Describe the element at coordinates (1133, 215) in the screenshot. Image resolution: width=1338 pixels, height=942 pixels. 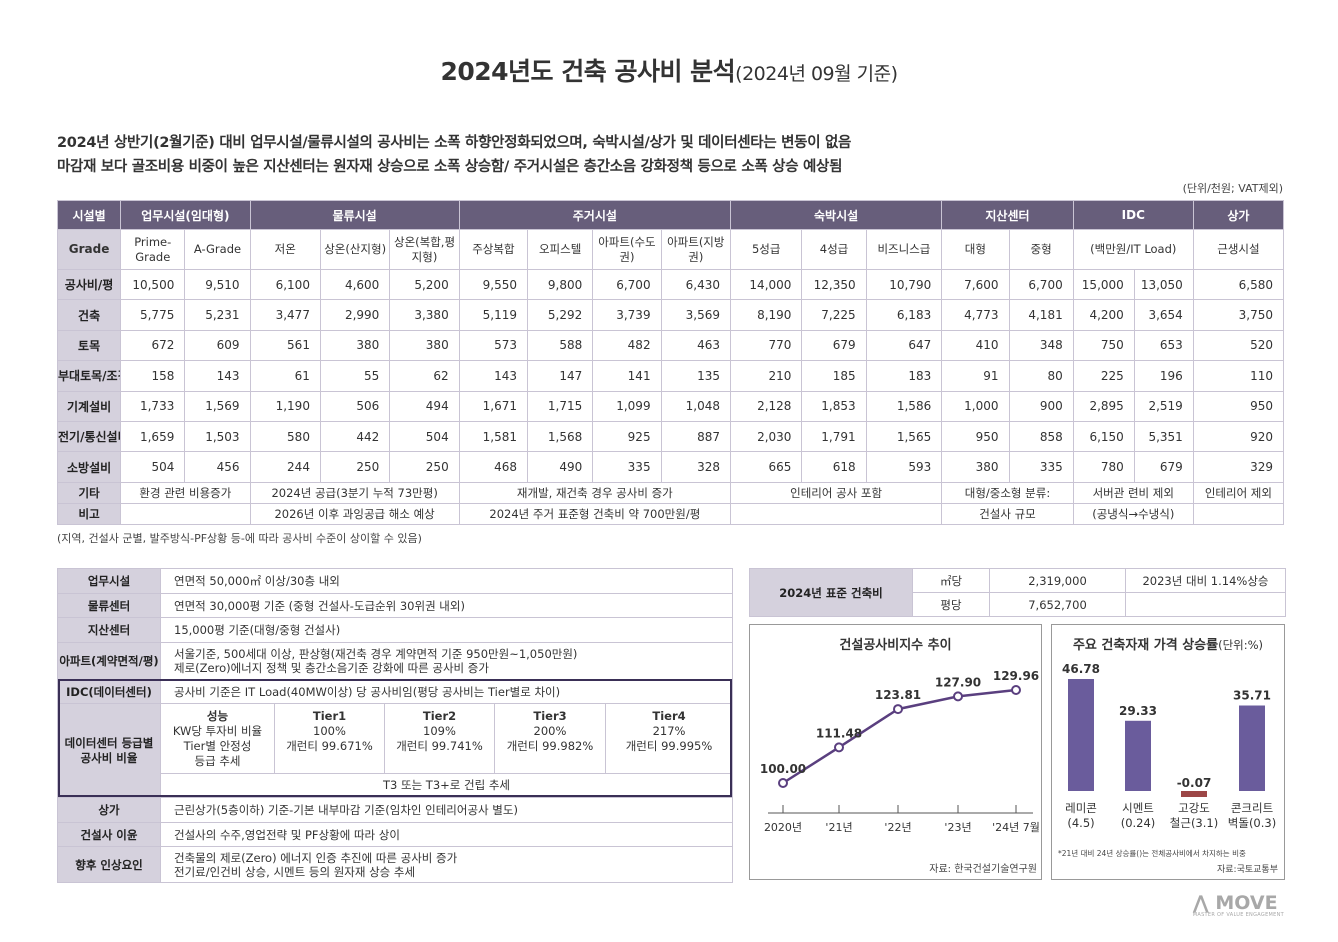
I see `group-idc: IDC` at that location.